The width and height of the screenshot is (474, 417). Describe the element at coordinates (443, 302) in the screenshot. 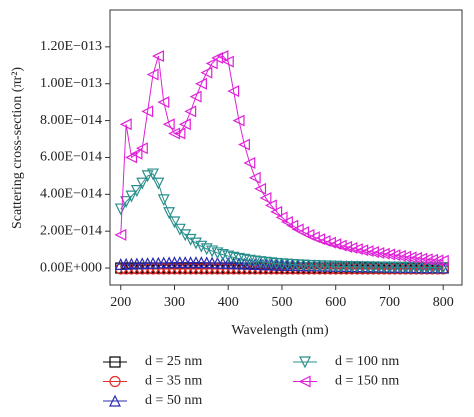

I see `x-tick-label: 800` at that location.